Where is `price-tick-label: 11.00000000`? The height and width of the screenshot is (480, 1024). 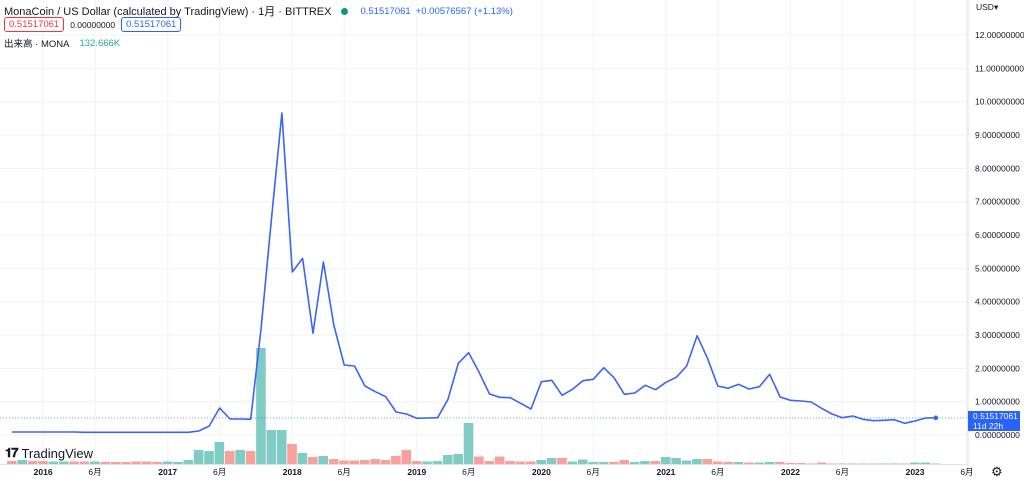
price-tick-label: 11.00000000 is located at coordinates (999, 68).